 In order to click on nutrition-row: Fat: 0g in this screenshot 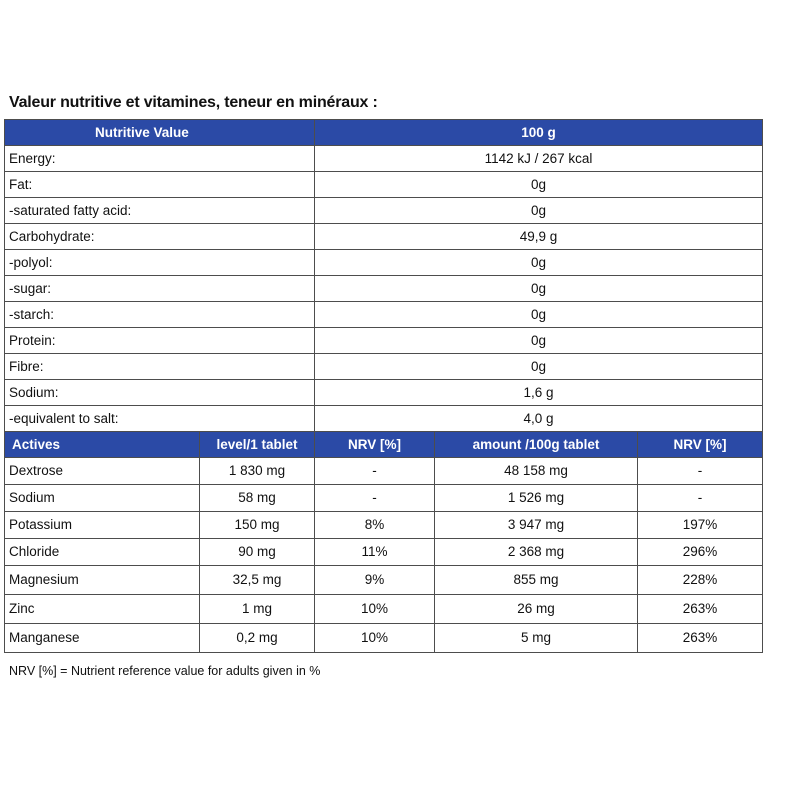, I will do `click(383, 184)`.